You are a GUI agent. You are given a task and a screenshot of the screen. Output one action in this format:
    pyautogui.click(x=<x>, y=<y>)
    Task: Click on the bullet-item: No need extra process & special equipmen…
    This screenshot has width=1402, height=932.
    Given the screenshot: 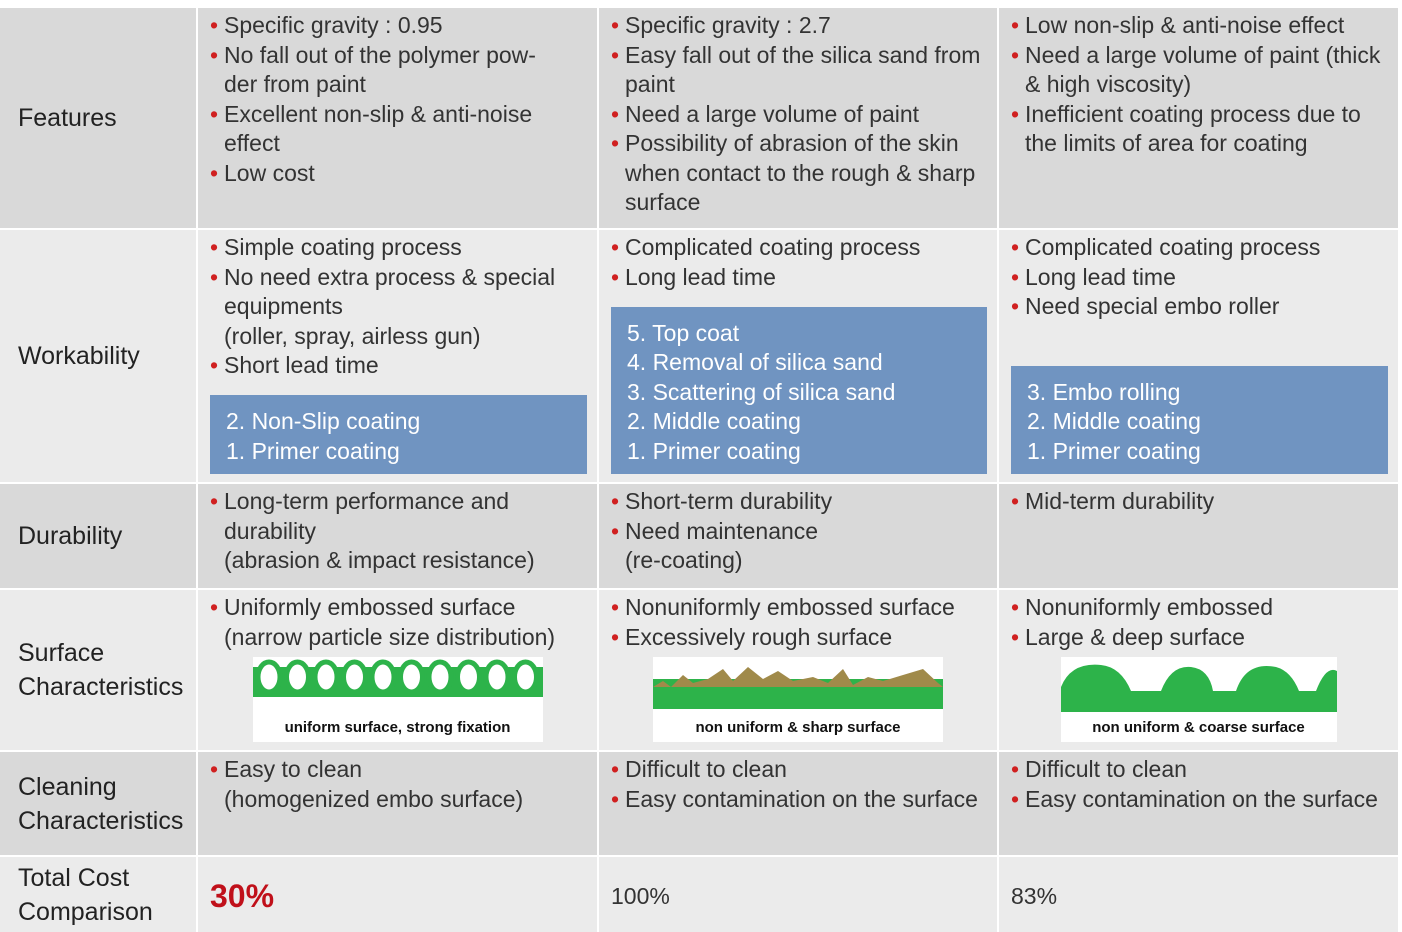 What is the action you would take?
    pyautogui.click(x=398, y=307)
    